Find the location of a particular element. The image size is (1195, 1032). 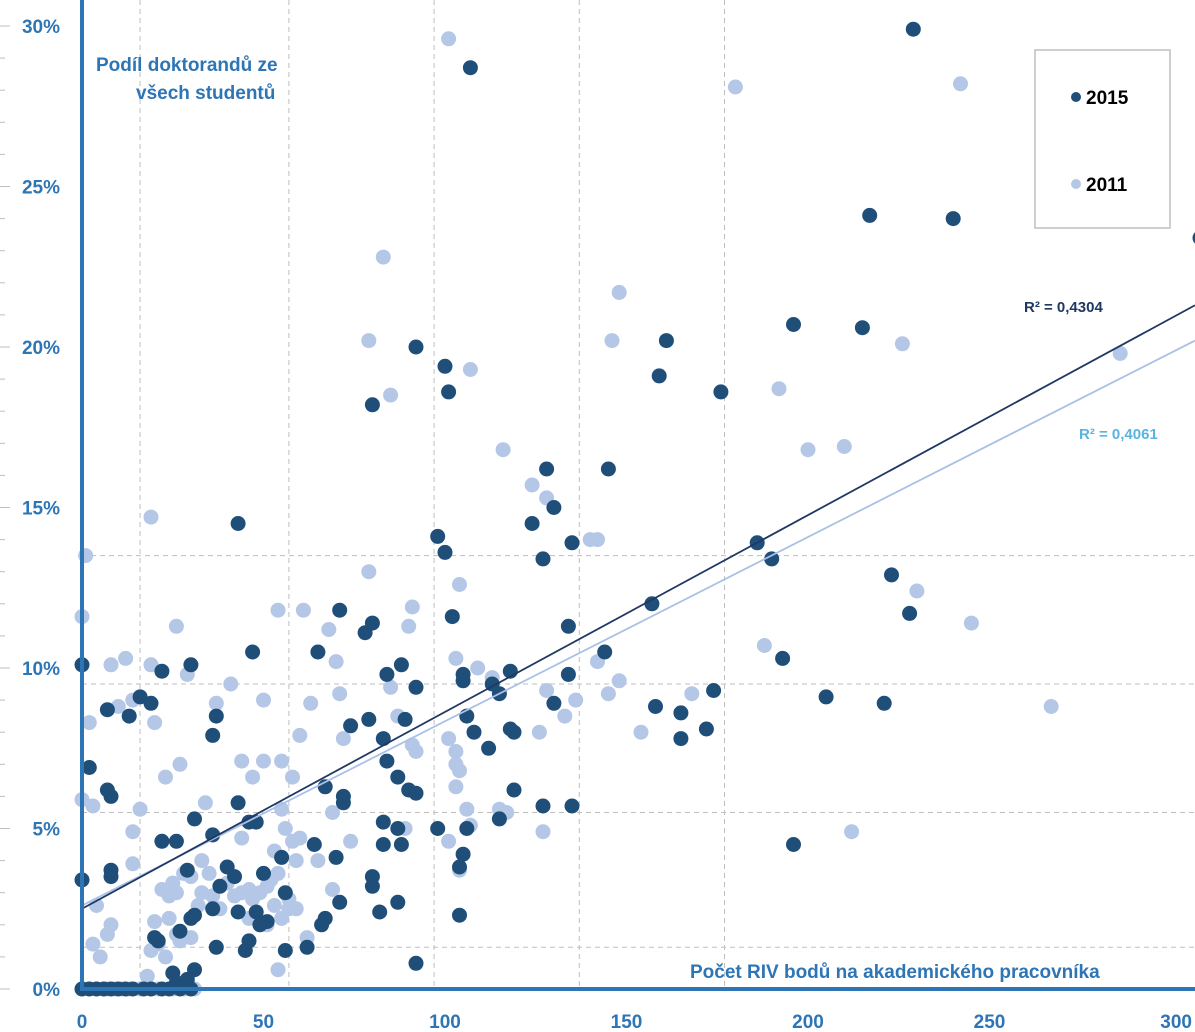

trendline-2015-r2-label: R² = 0,4304 is located at coordinates (1063, 307).